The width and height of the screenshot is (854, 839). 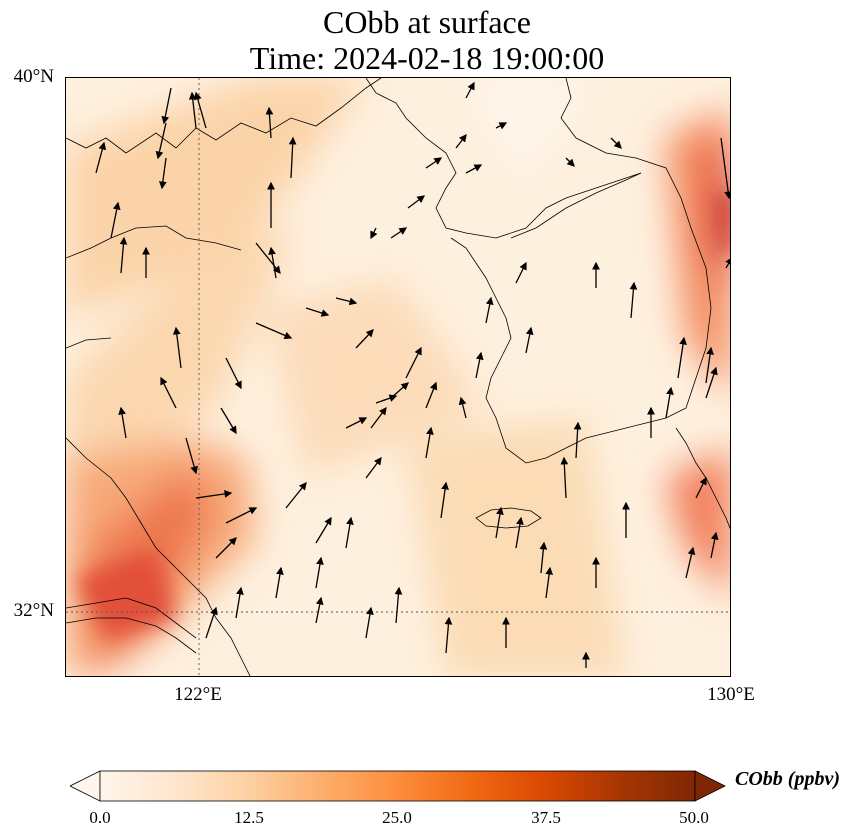 I want to click on plot-title: CObb at surface, so click(x=427, y=22).